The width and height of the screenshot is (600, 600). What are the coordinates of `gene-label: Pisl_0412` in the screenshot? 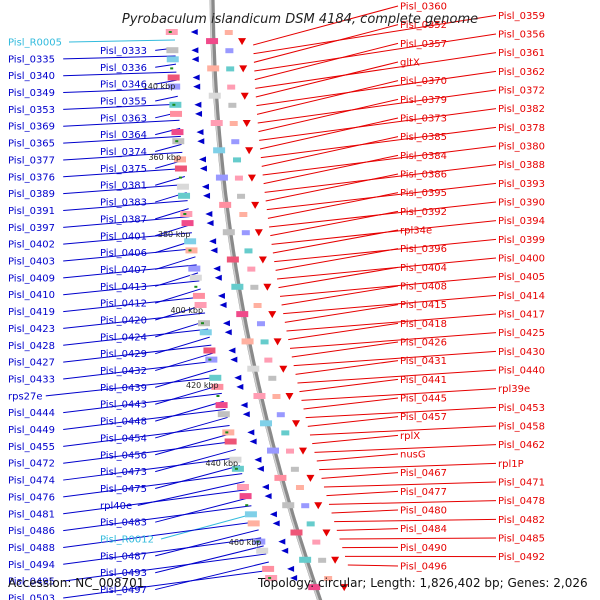 It's located at (123, 304).